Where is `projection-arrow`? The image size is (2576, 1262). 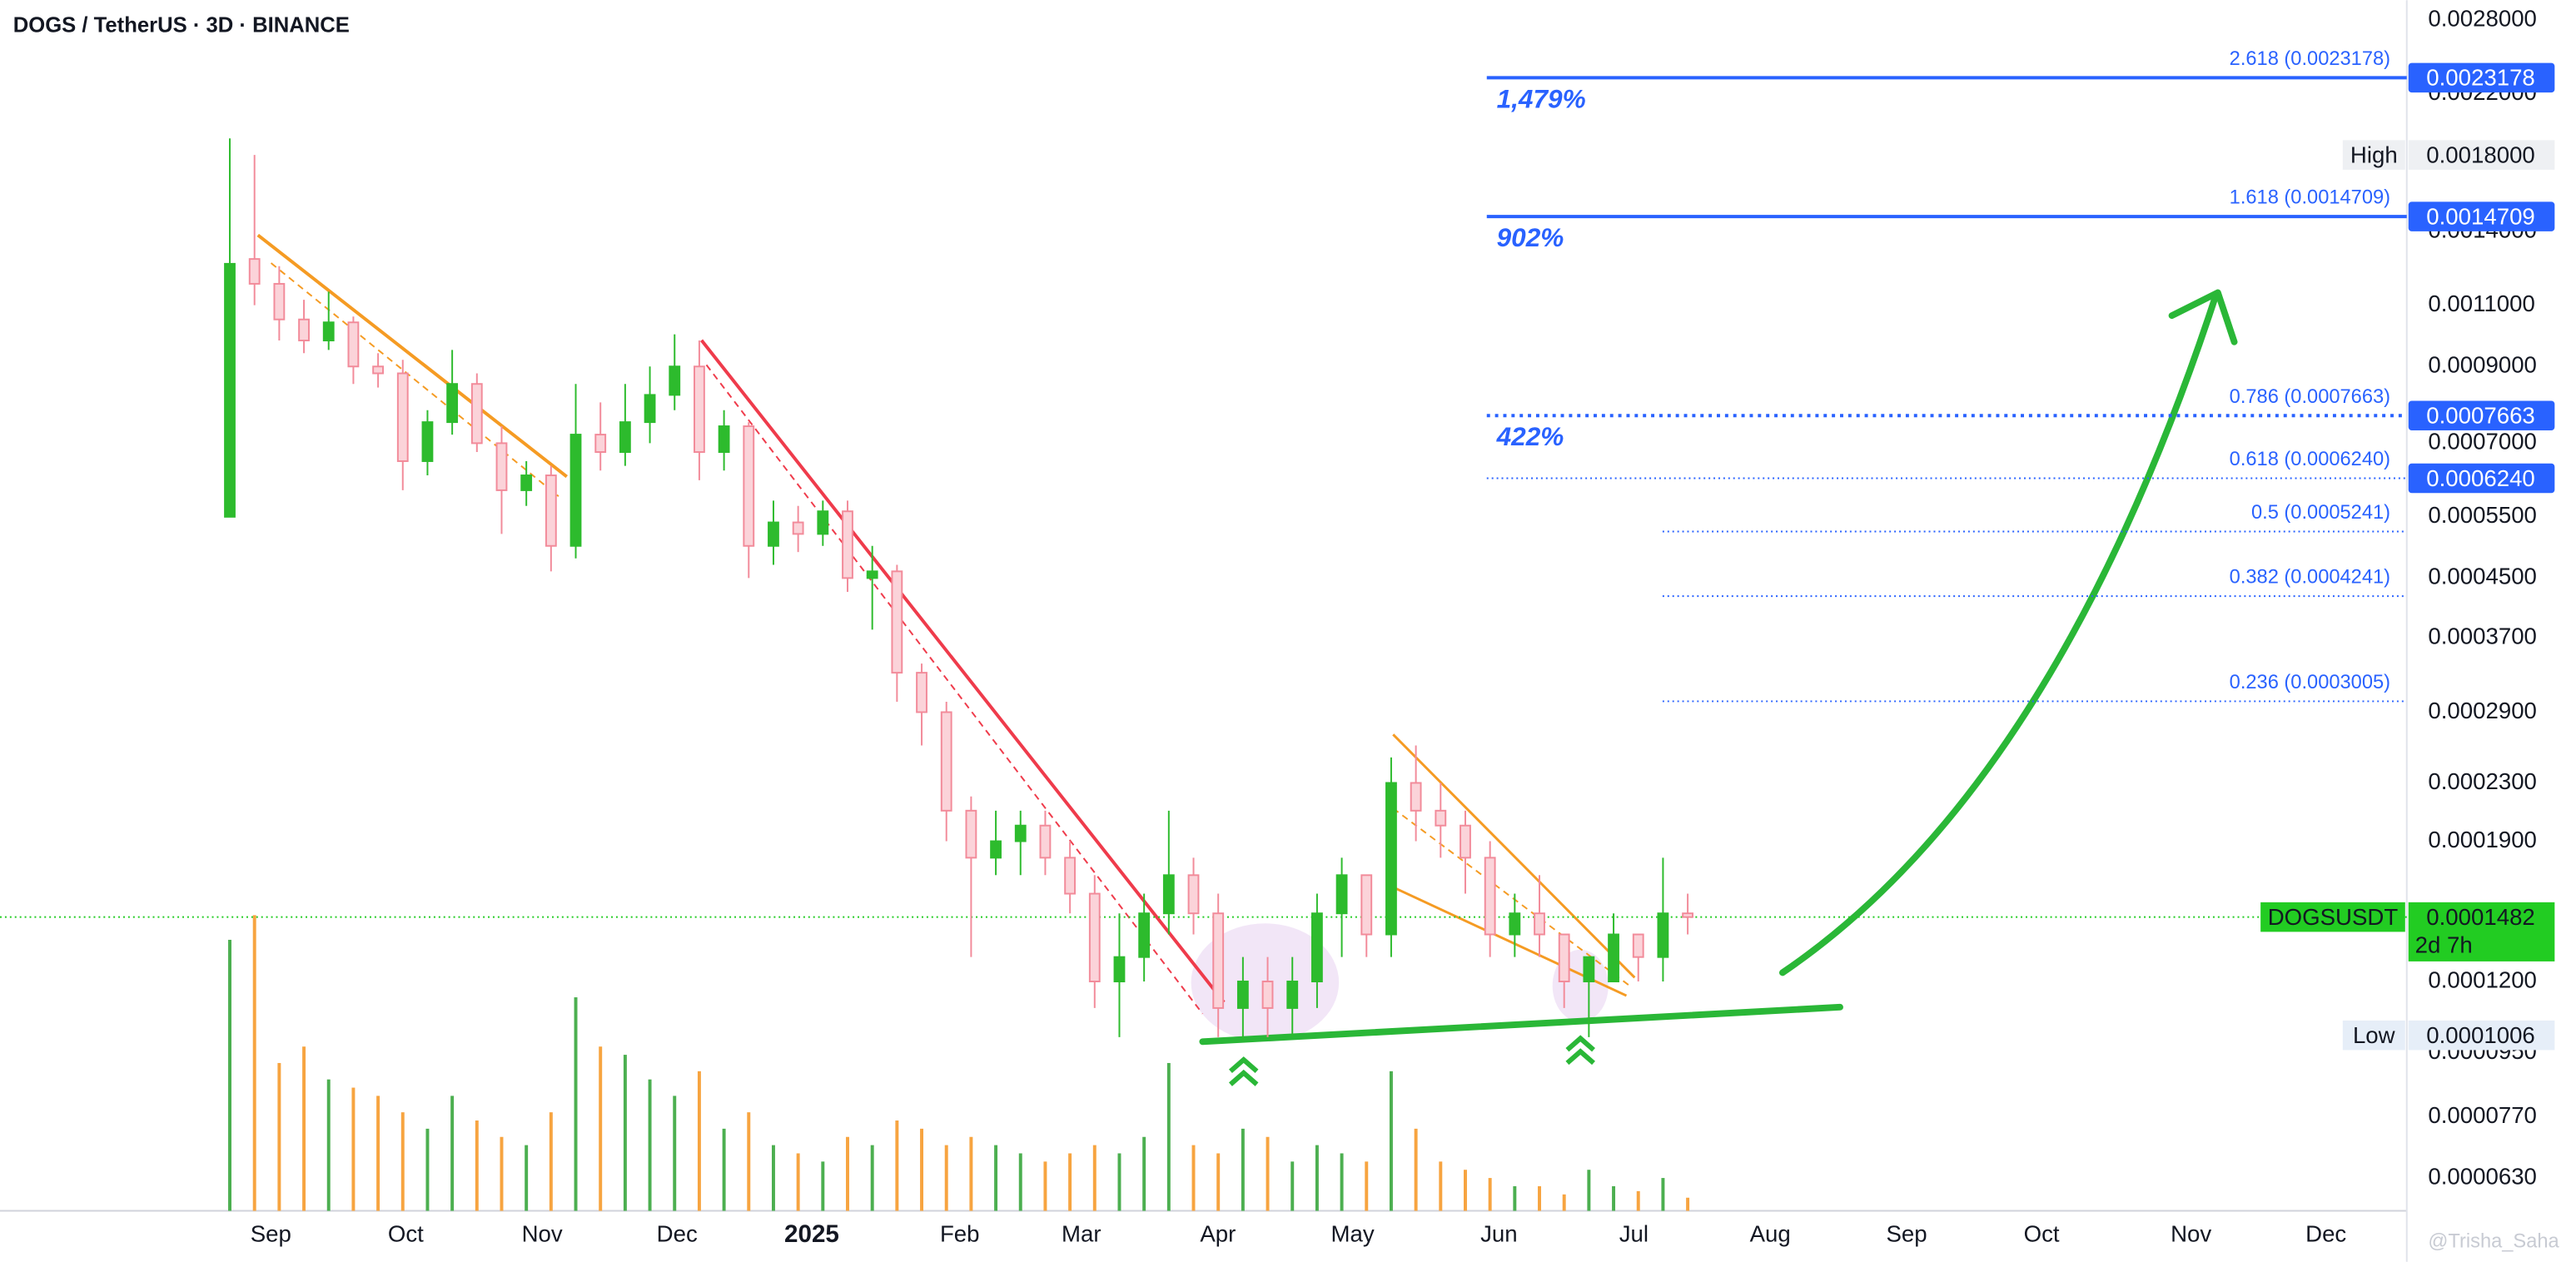
projection-arrow is located at coordinates (1998, 636).